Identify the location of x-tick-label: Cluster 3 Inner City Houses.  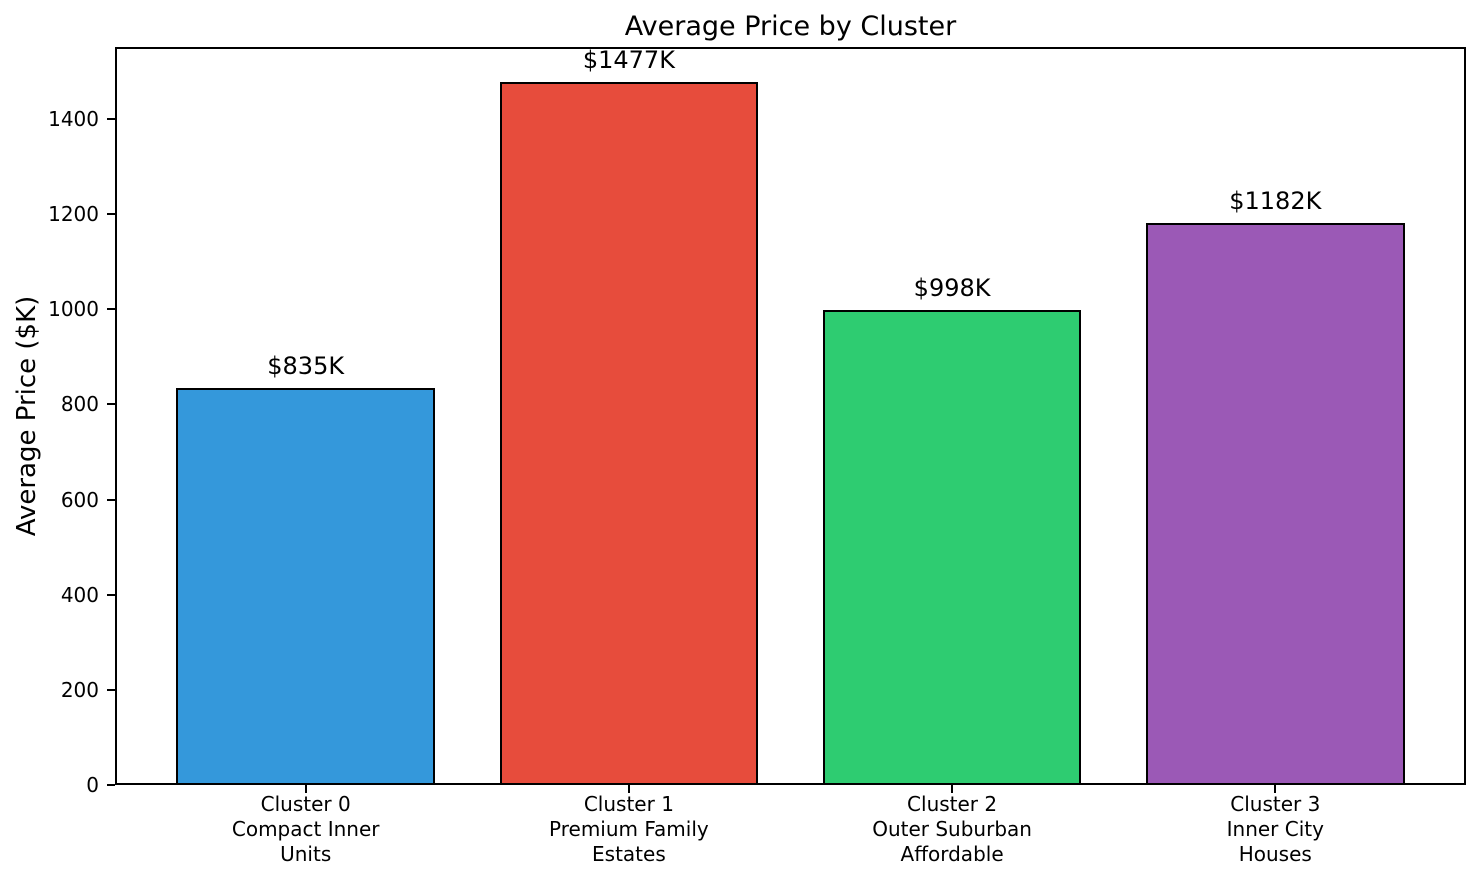
(1275, 829).